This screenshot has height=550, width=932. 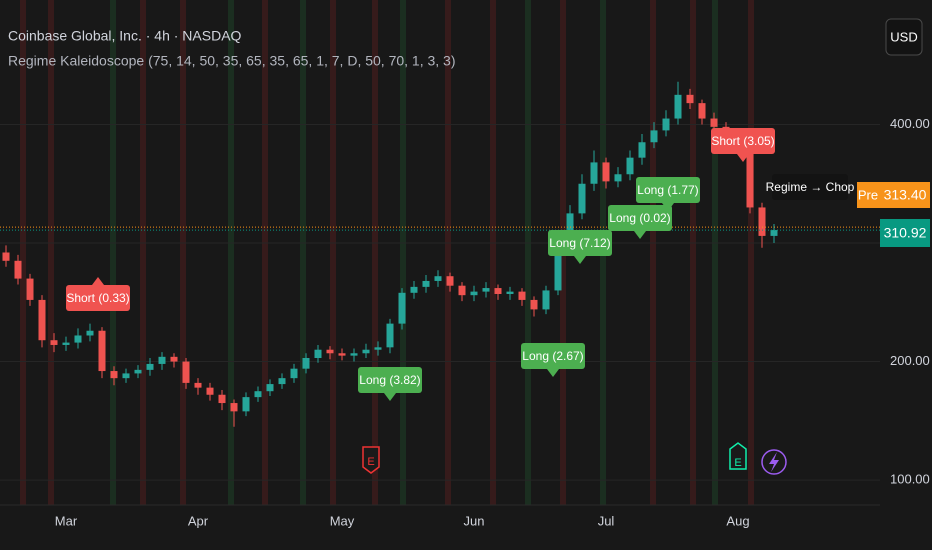 What do you see at coordinates (474, 520) in the screenshot?
I see `x-tick-label: Jun` at bounding box center [474, 520].